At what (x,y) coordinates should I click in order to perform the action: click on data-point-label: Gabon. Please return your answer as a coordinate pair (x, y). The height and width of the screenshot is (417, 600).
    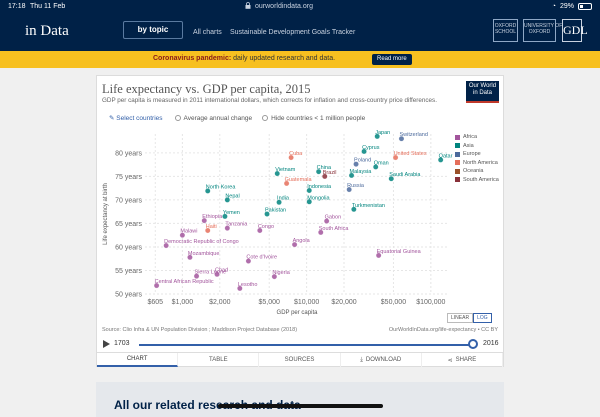
    Looking at the image, I should click on (333, 218).